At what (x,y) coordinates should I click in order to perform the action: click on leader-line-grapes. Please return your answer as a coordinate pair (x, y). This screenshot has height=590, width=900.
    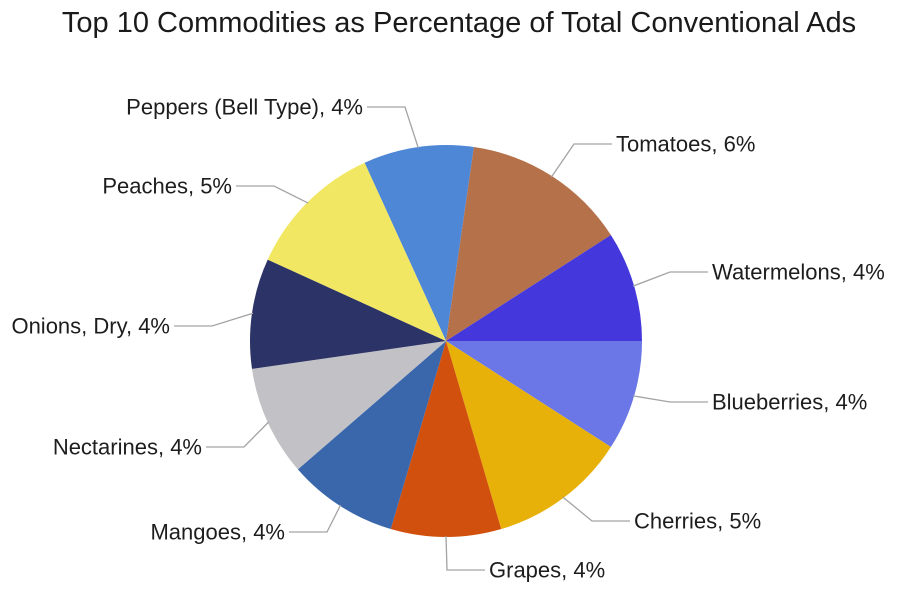
    Looking at the image, I should click on (465, 553).